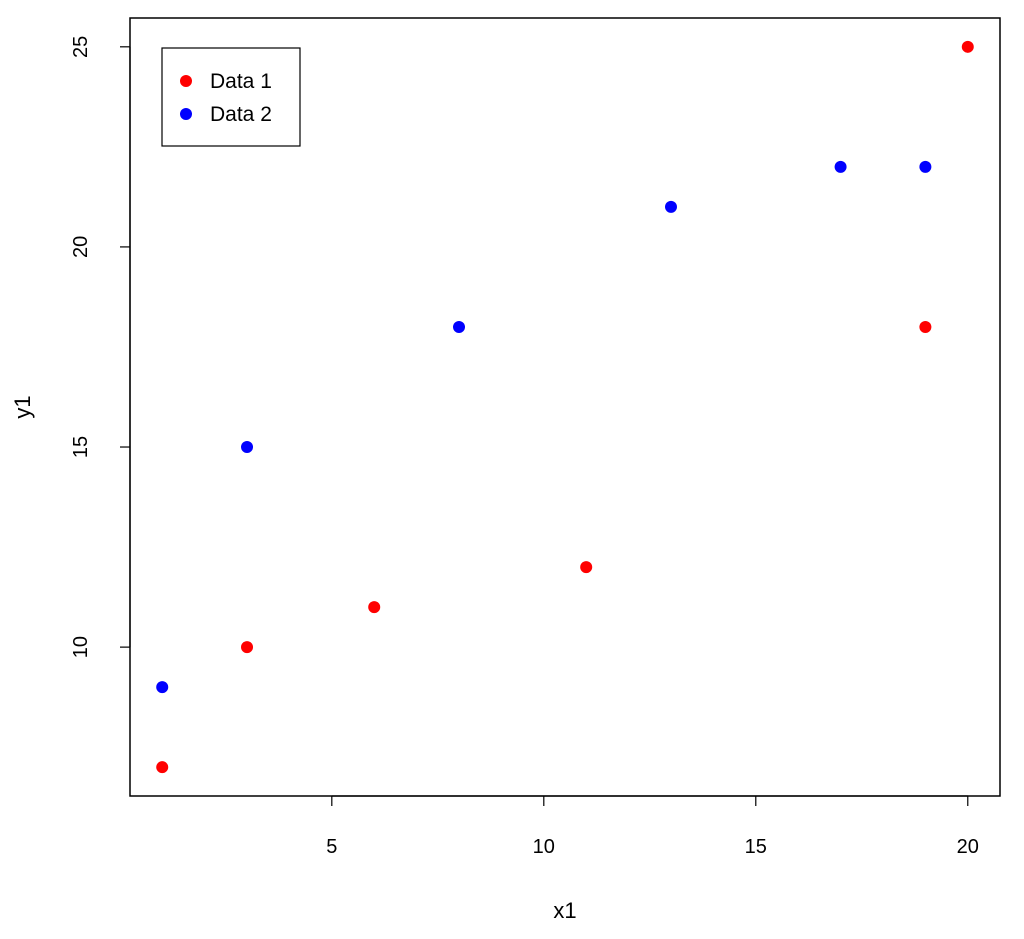 The width and height of the screenshot is (1024, 939). What do you see at coordinates (331, 847) in the screenshot?
I see `x-tick-label: 5` at bounding box center [331, 847].